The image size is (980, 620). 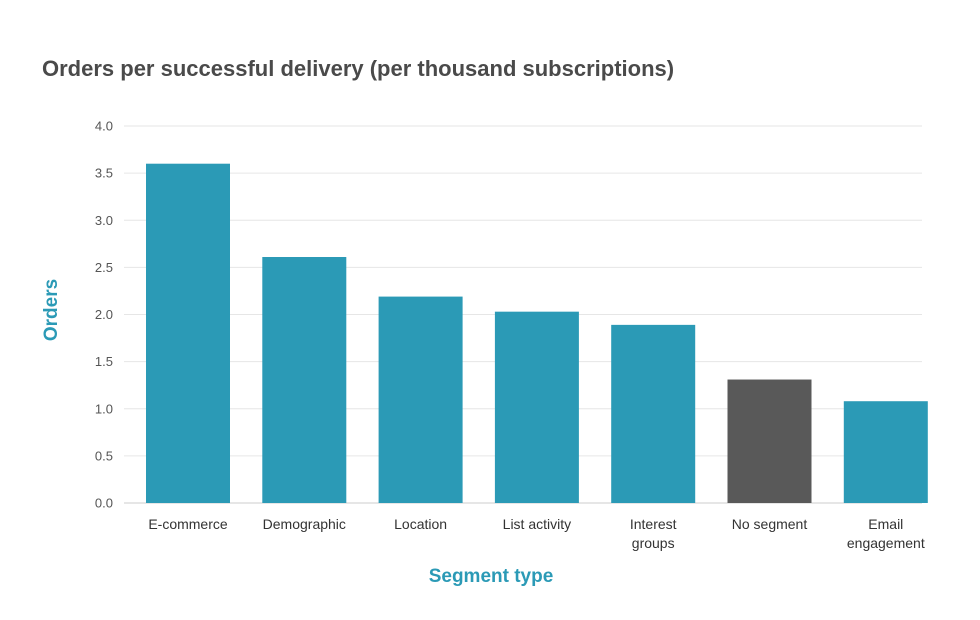 What do you see at coordinates (653, 533) in the screenshot?
I see `x-tick-label: Interest groups` at bounding box center [653, 533].